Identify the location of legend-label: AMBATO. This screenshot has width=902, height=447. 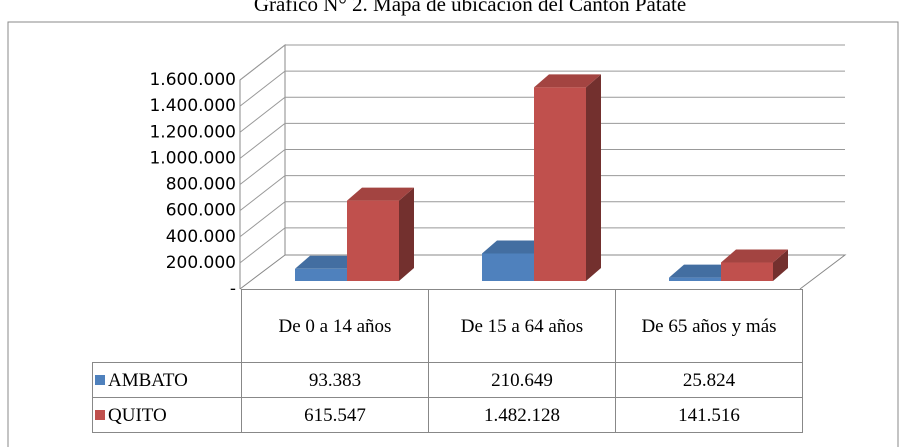
(148, 380).